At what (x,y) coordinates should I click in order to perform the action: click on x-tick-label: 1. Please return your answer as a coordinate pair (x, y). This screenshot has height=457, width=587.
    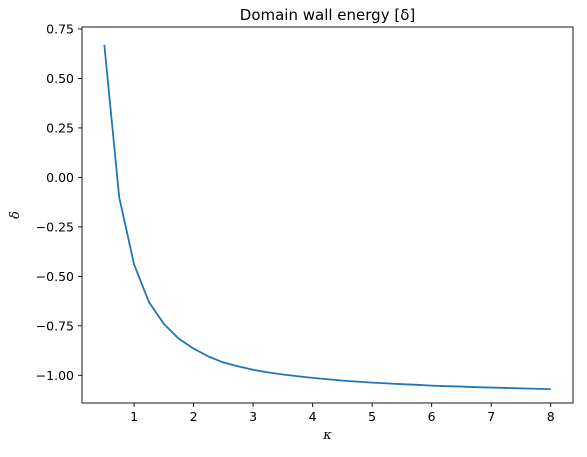
    Looking at the image, I should click on (134, 416).